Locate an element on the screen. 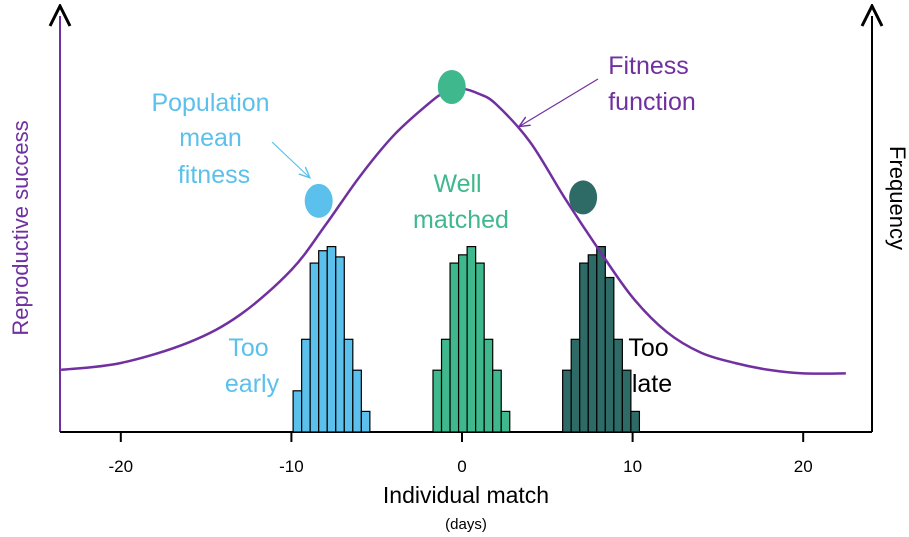  histograms is located at coordinates (466, 339).